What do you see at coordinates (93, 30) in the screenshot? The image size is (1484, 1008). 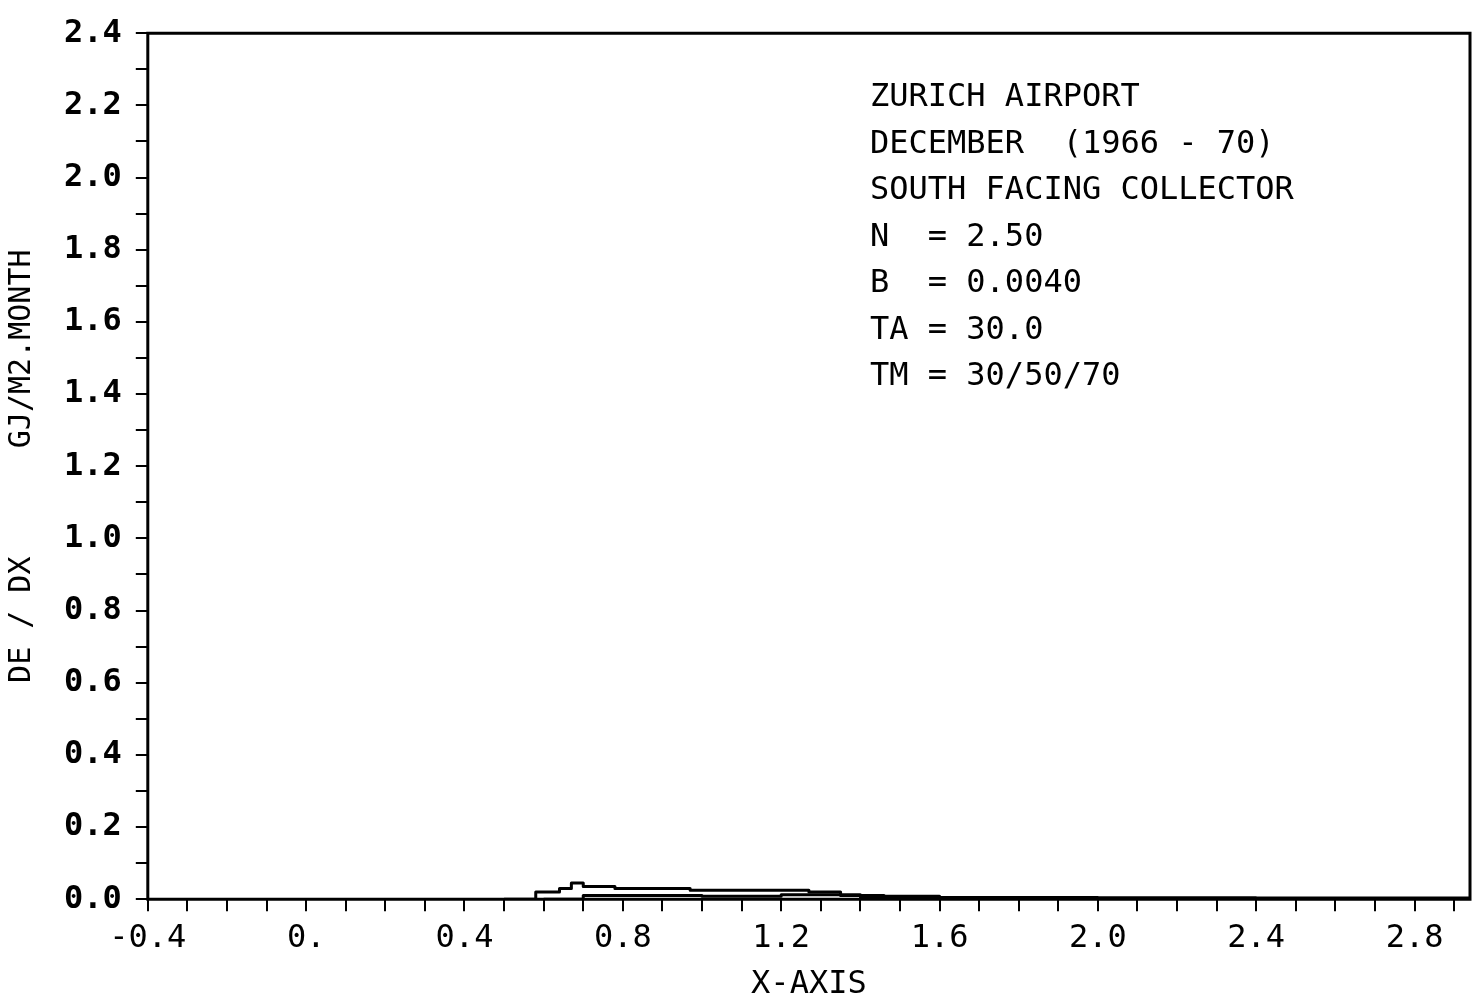 I see `y-tick-label: 2.4` at bounding box center [93, 30].